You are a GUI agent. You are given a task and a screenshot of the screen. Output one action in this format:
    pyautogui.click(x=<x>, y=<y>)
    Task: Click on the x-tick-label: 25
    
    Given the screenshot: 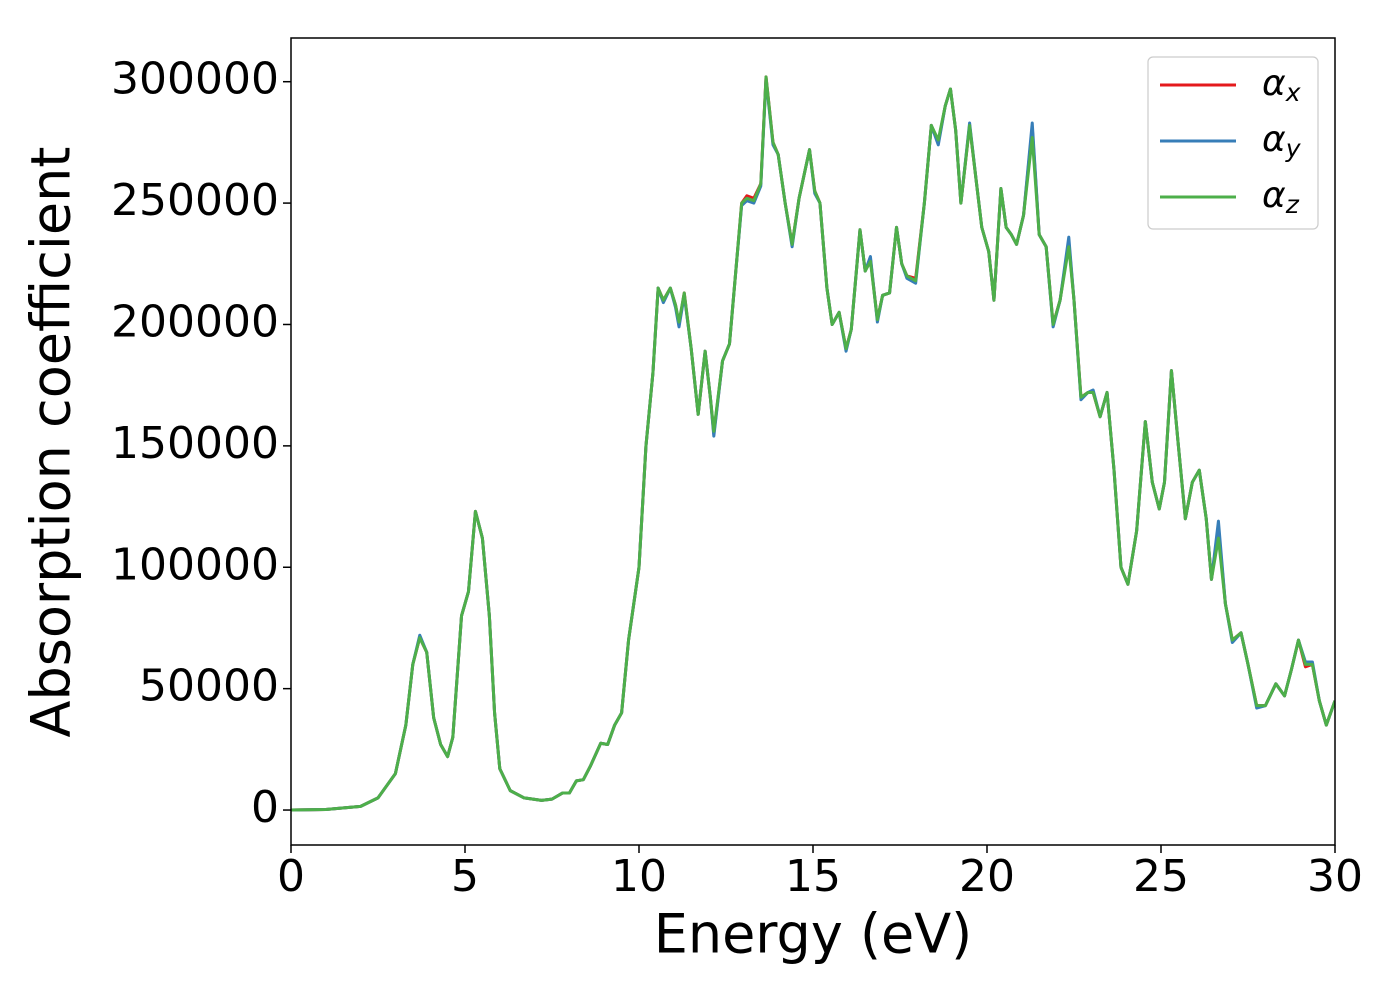 What is the action you would take?
    pyautogui.click(x=1161, y=876)
    